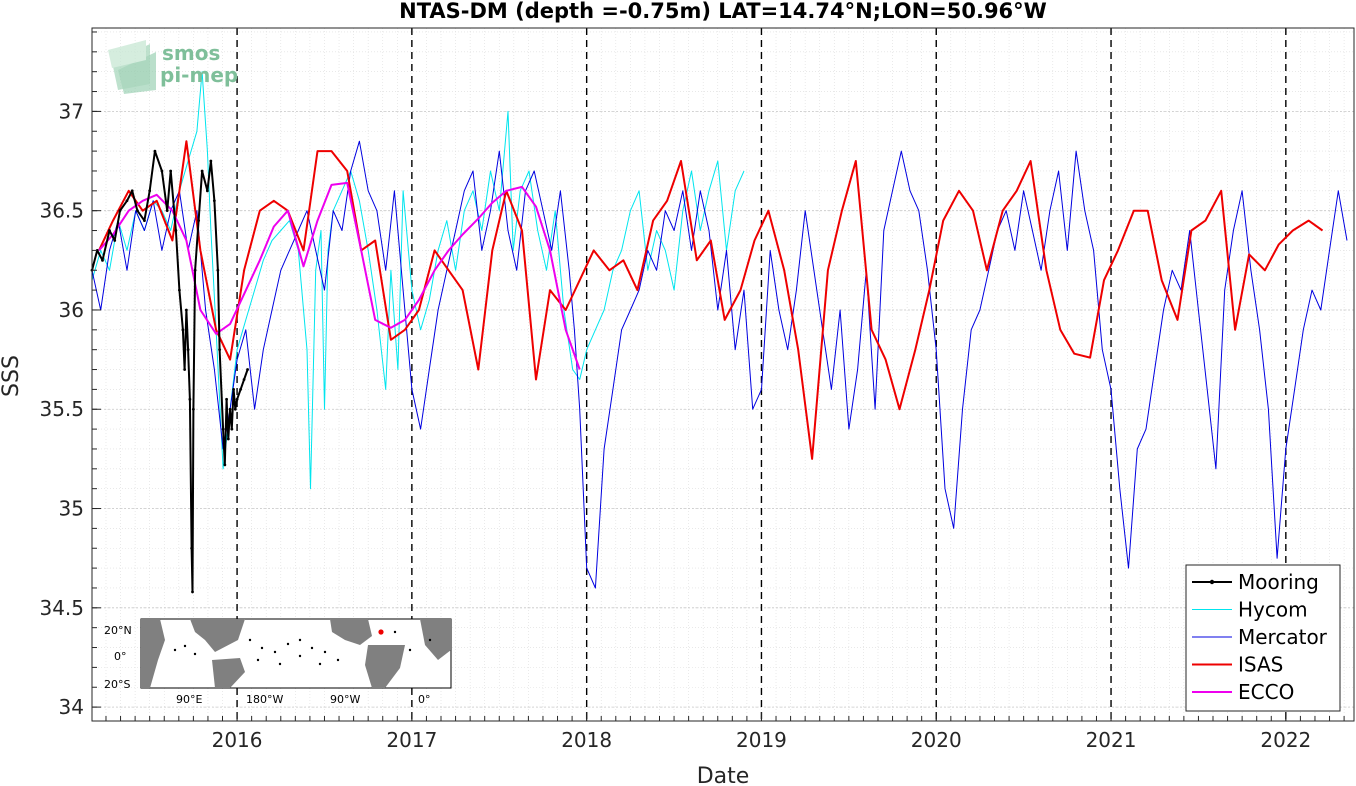 Image resolution: width=1356 pixels, height=786 pixels. What do you see at coordinates (61, 409) in the screenshot?
I see `y-tick-label: 35.5` at bounding box center [61, 409].